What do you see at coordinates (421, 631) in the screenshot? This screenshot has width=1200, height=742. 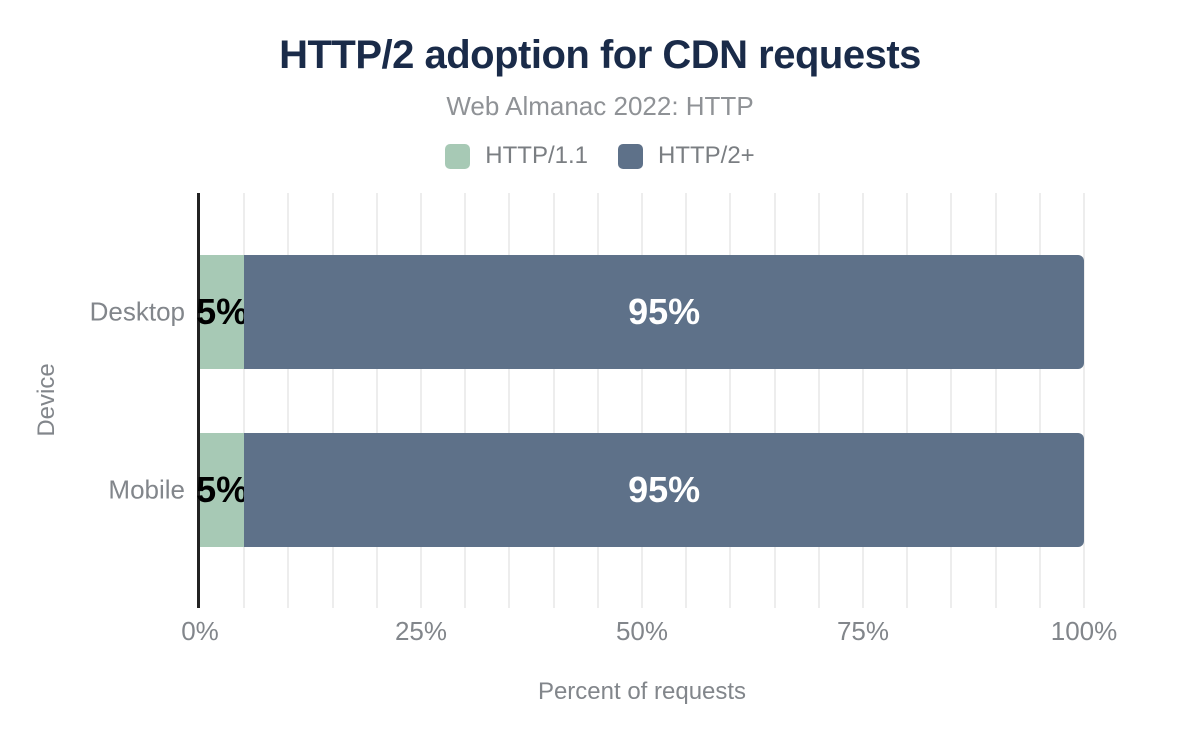 I see `x-tick-label: 25%` at bounding box center [421, 631].